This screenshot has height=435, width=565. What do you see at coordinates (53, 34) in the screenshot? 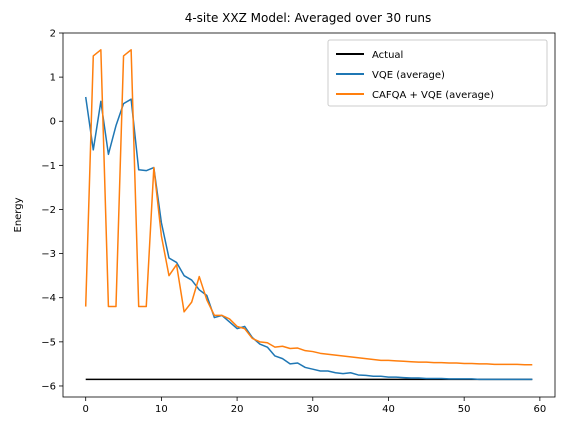
I see `y-tick-label: 2` at bounding box center [53, 34].